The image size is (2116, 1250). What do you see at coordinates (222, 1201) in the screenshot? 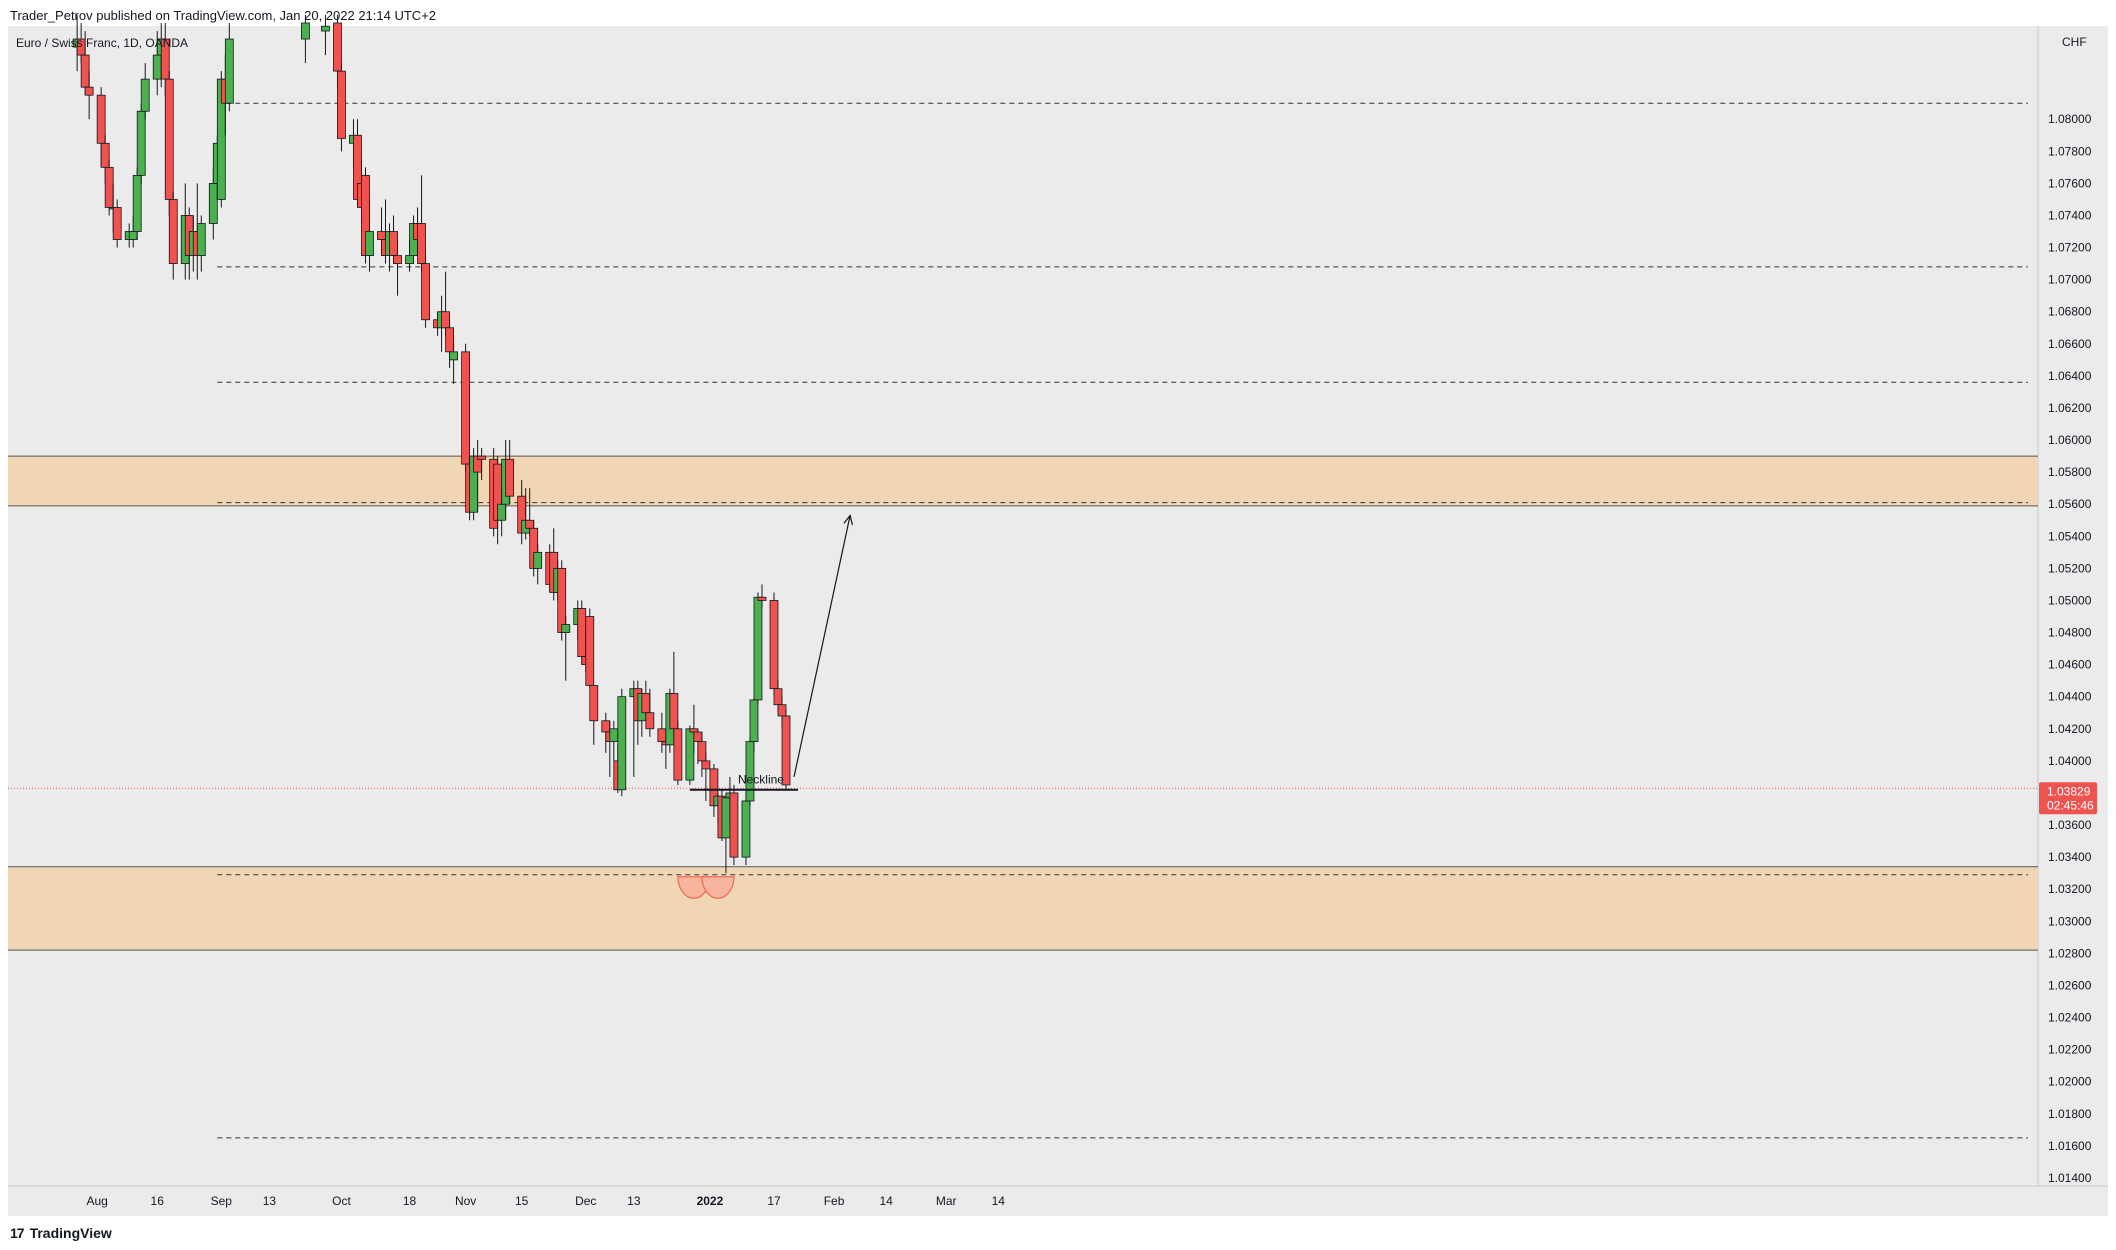
I see `x-tick-label: Sep` at bounding box center [222, 1201].